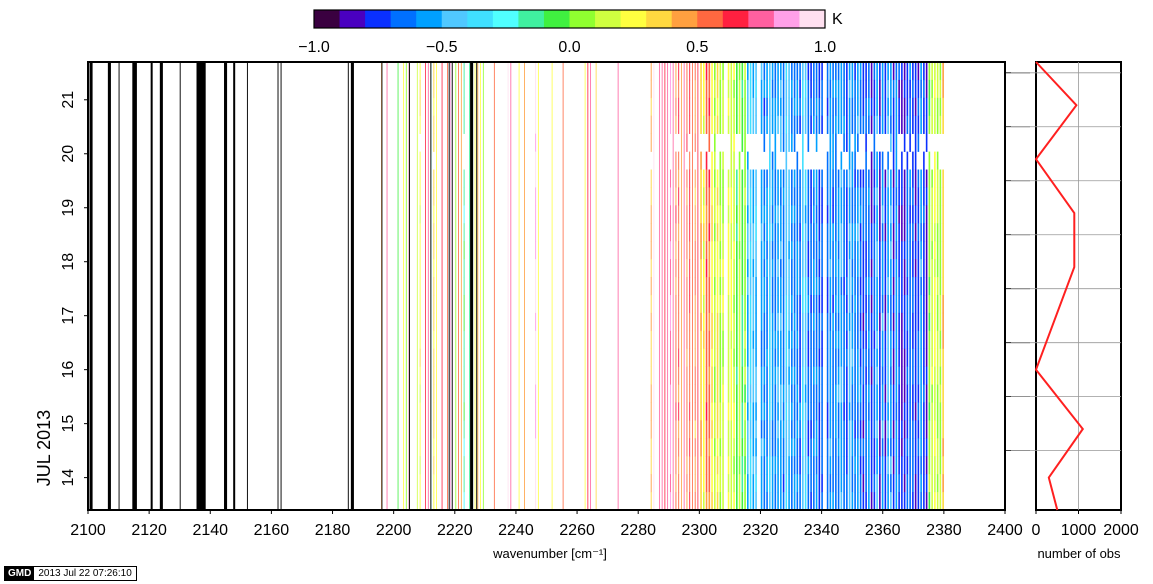 Image resolution: width=1153 pixels, height=584 pixels. What do you see at coordinates (149, 530) in the screenshot?
I see `x-tick-label: 2120` at bounding box center [149, 530].